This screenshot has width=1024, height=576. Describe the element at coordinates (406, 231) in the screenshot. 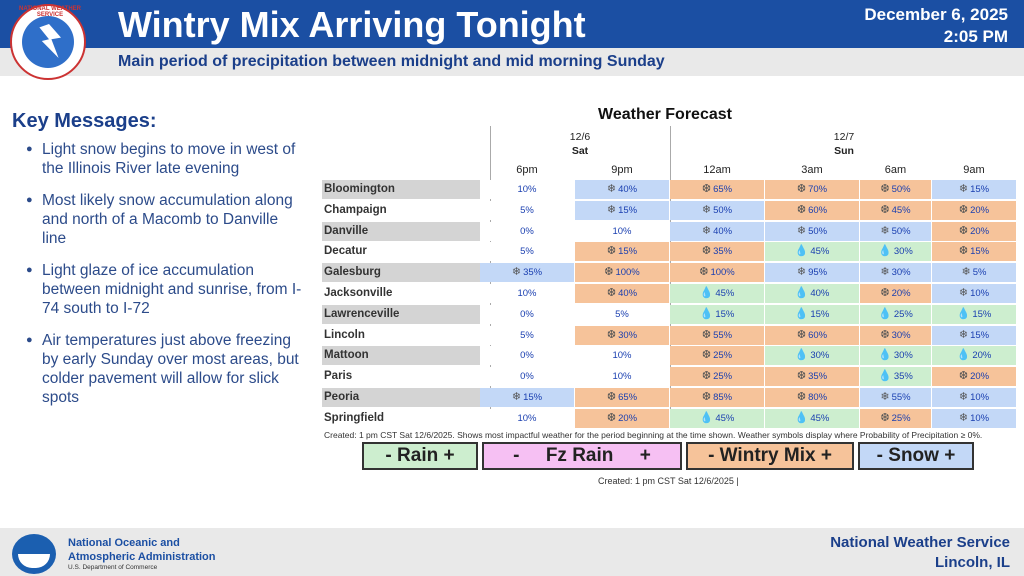

I see `city-label: Danville` at that location.